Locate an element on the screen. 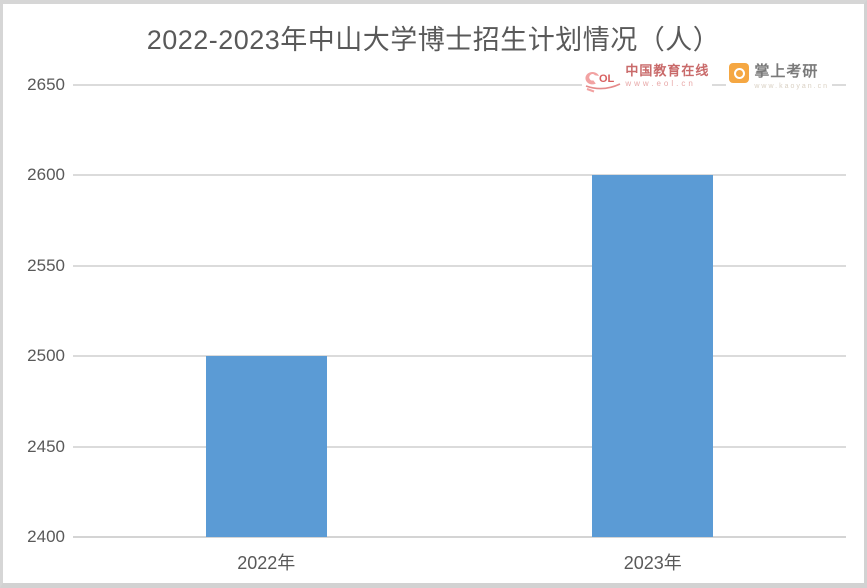 This screenshot has height=588, width=867. watermark-logos: OL 中国教育在线 www.eol.cn 掌上考研 www.kaoyan.cn is located at coordinates (707, 81).